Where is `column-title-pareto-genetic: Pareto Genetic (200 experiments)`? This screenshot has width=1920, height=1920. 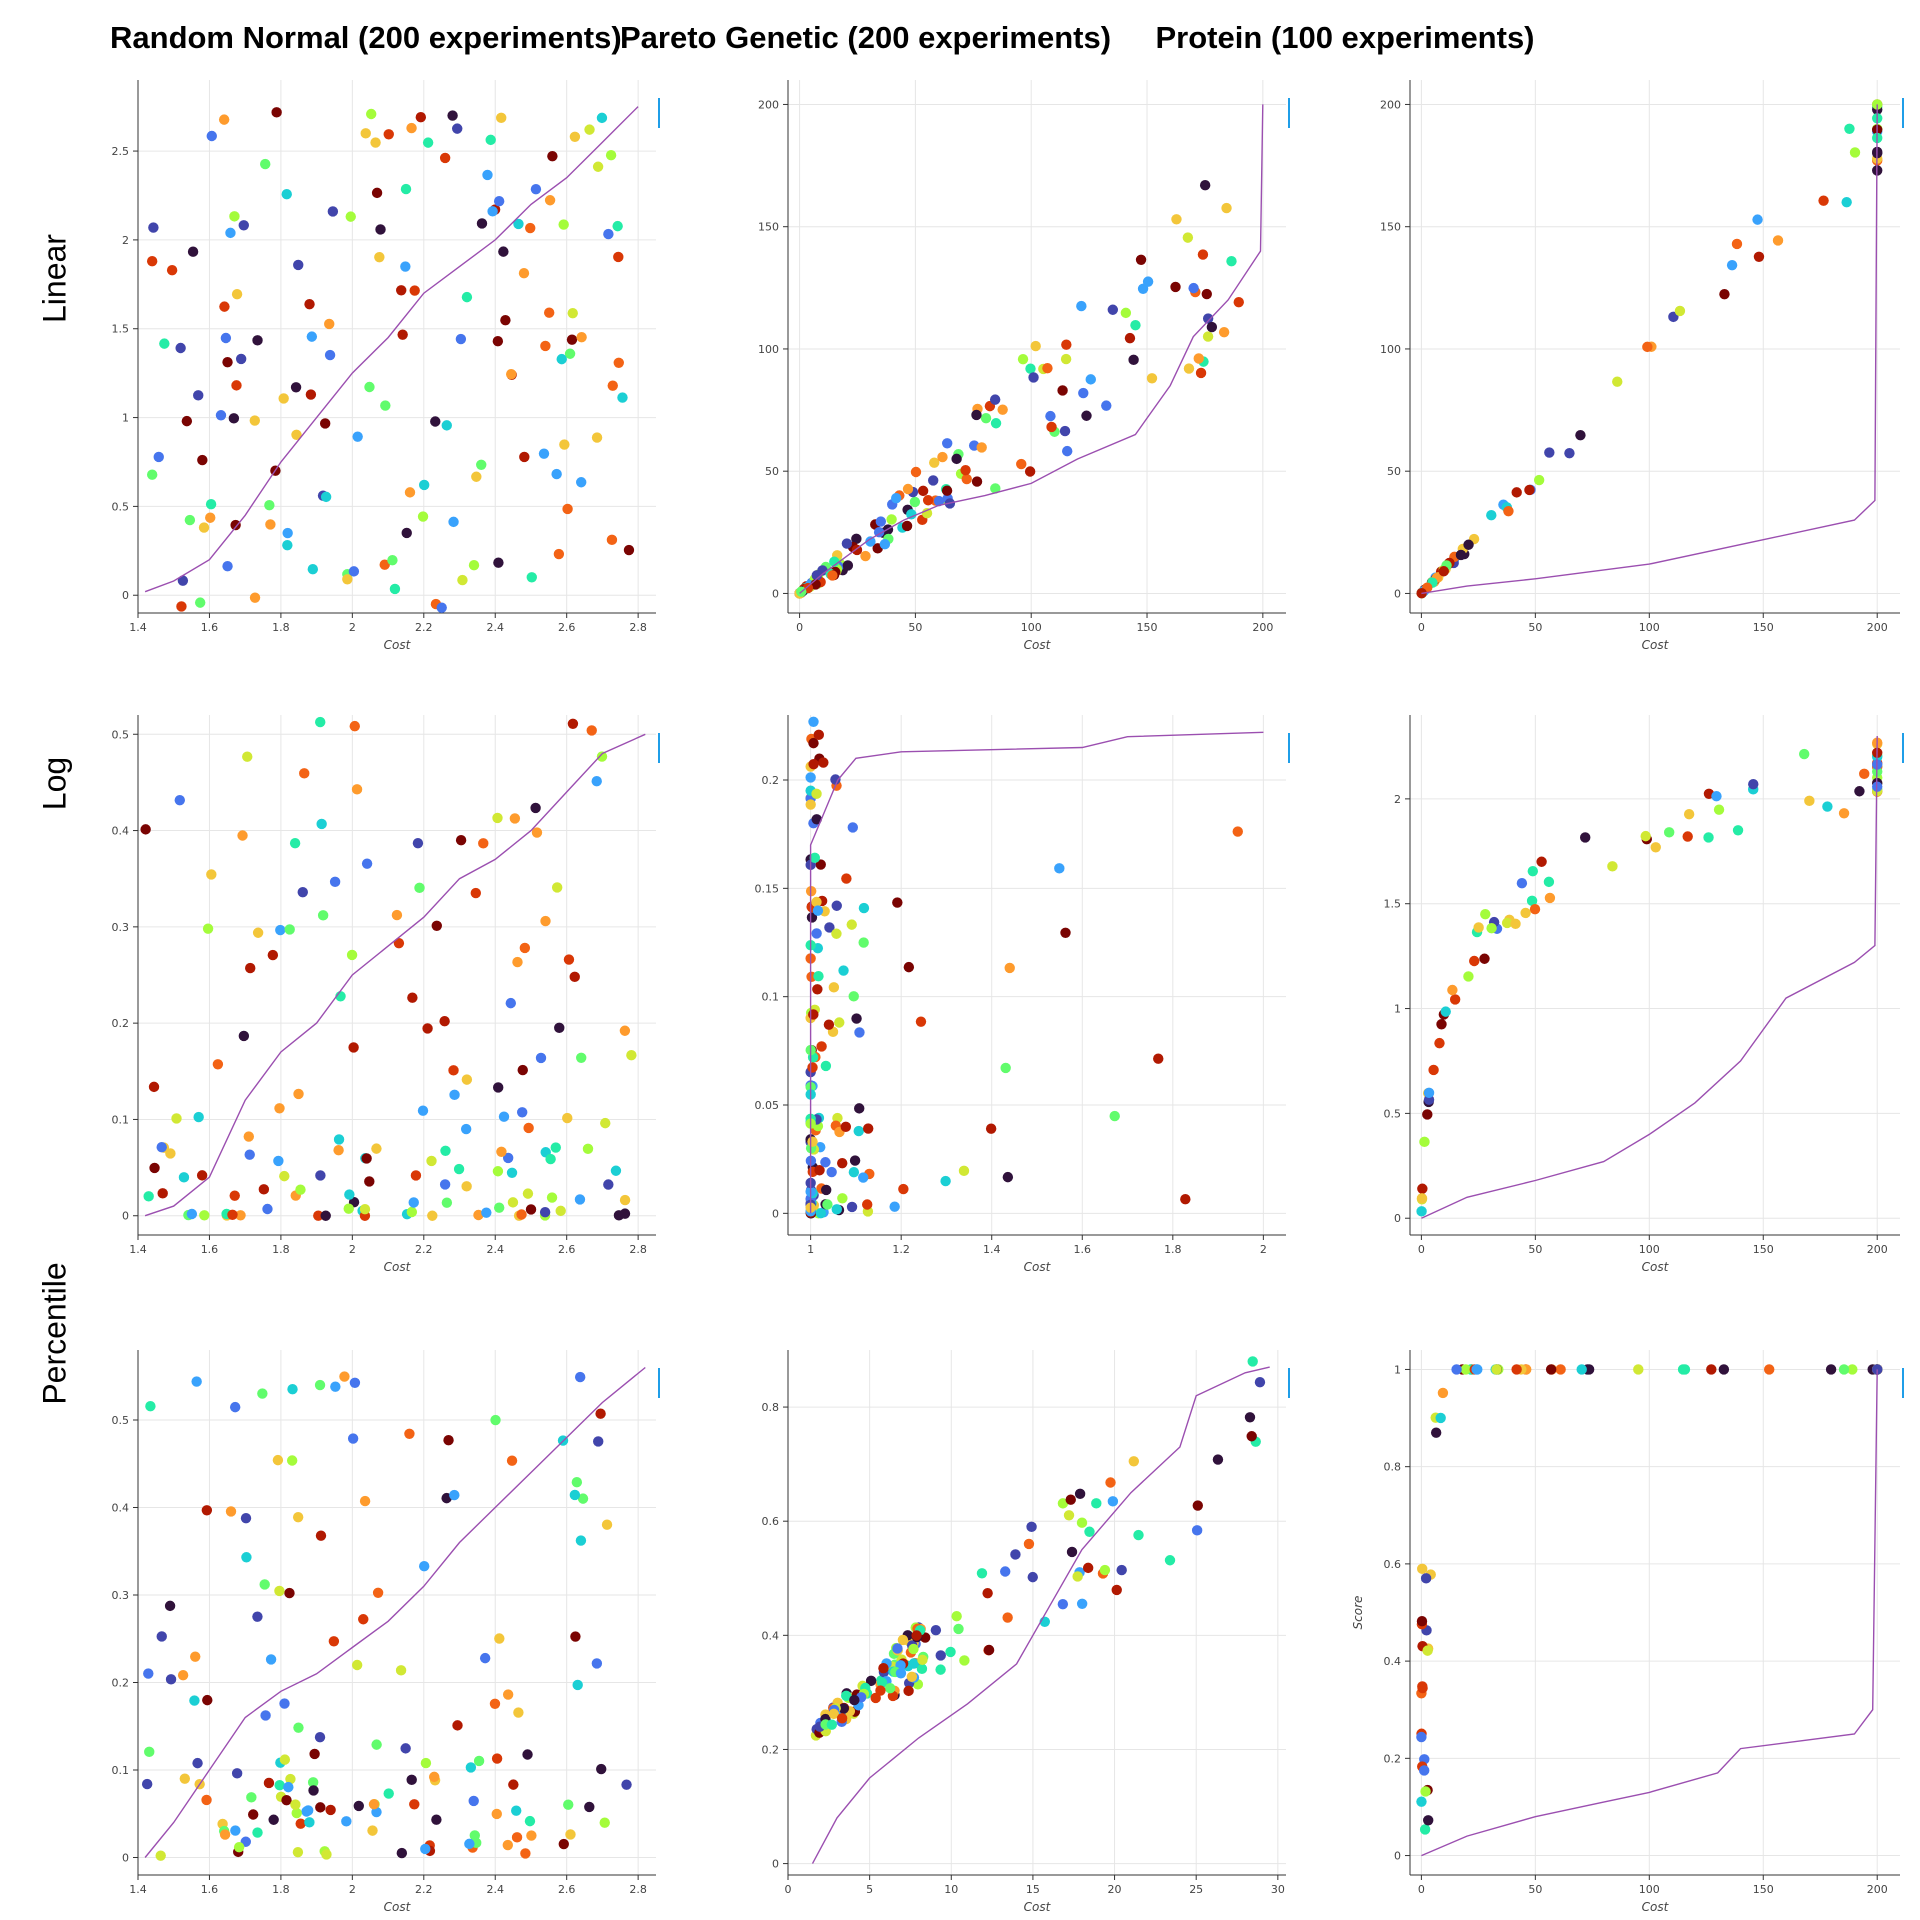
column-title-pareto-genetic: Pareto Genetic (200 experiments) is located at coordinates (866, 37).